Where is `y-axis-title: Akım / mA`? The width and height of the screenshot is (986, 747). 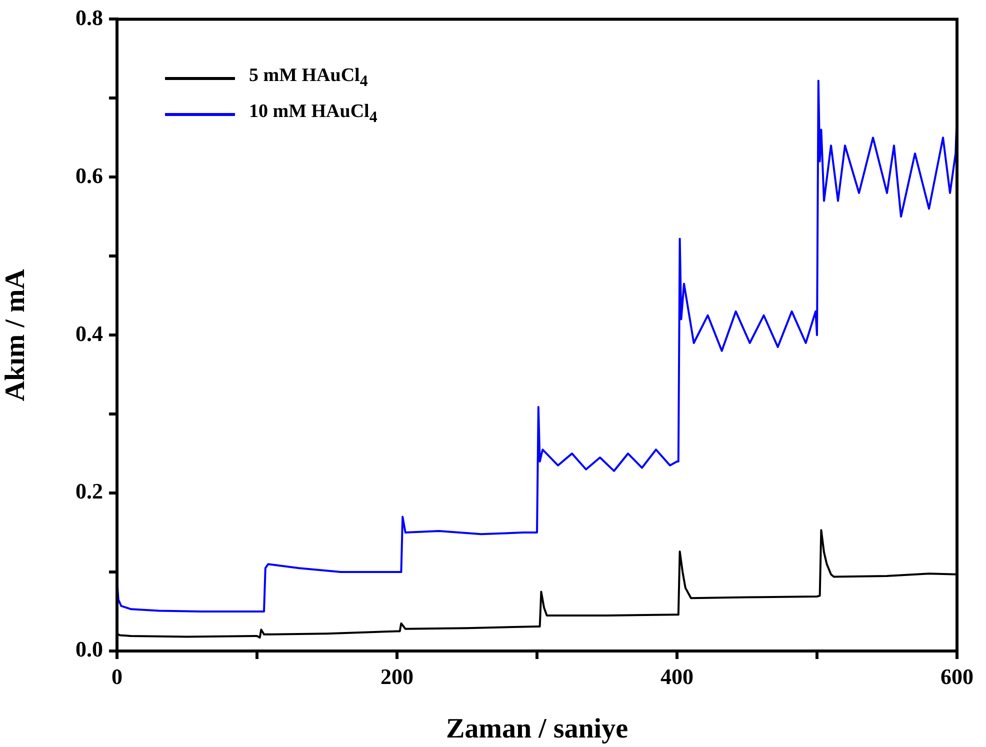
y-axis-title: Akım / mA is located at coordinates (16, 335).